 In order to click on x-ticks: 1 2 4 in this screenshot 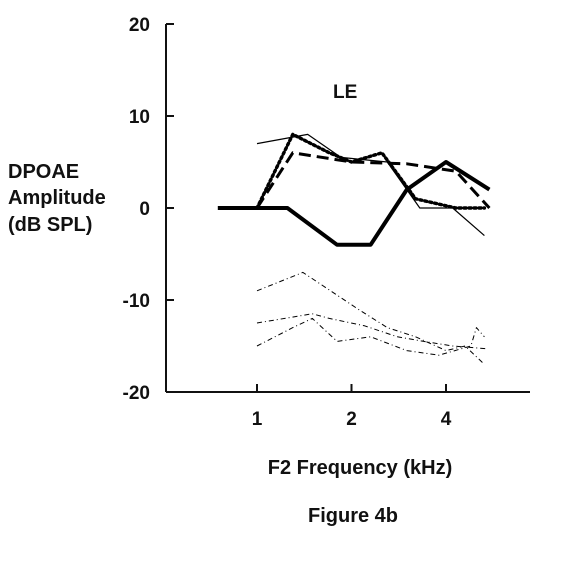, I will do `click(352, 407)`.